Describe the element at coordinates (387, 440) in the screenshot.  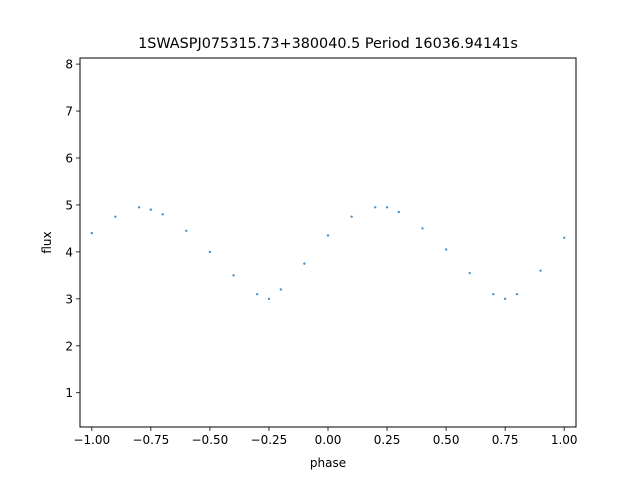
I see `x-tick-label: 0.25` at that location.